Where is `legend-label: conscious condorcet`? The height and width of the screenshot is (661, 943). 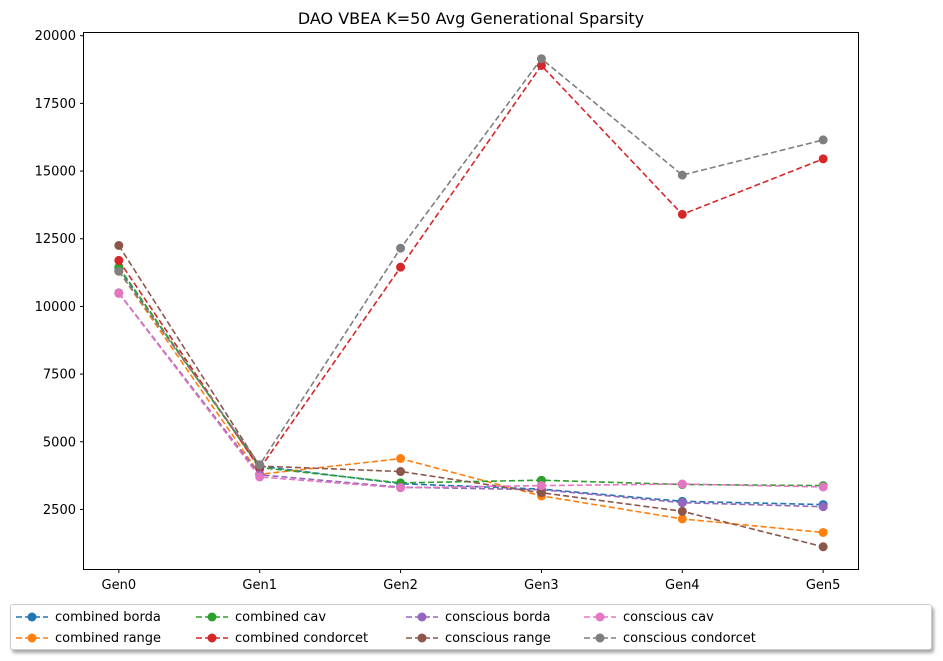 legend-label: conscious condorcet is located at coordinates (689, 638).